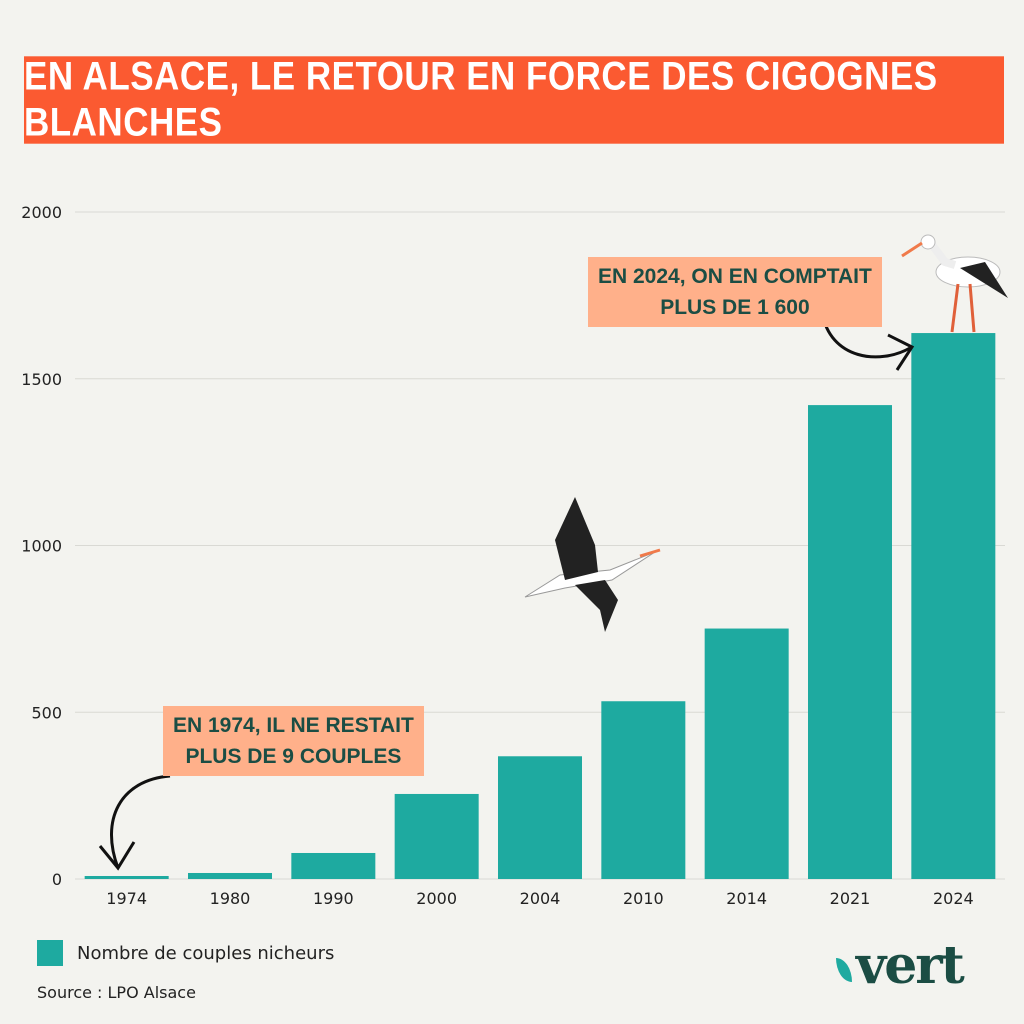  Describe the element at coordinates (46, 712) in the screenshot. I see `y-tick-label: 500` at that location.